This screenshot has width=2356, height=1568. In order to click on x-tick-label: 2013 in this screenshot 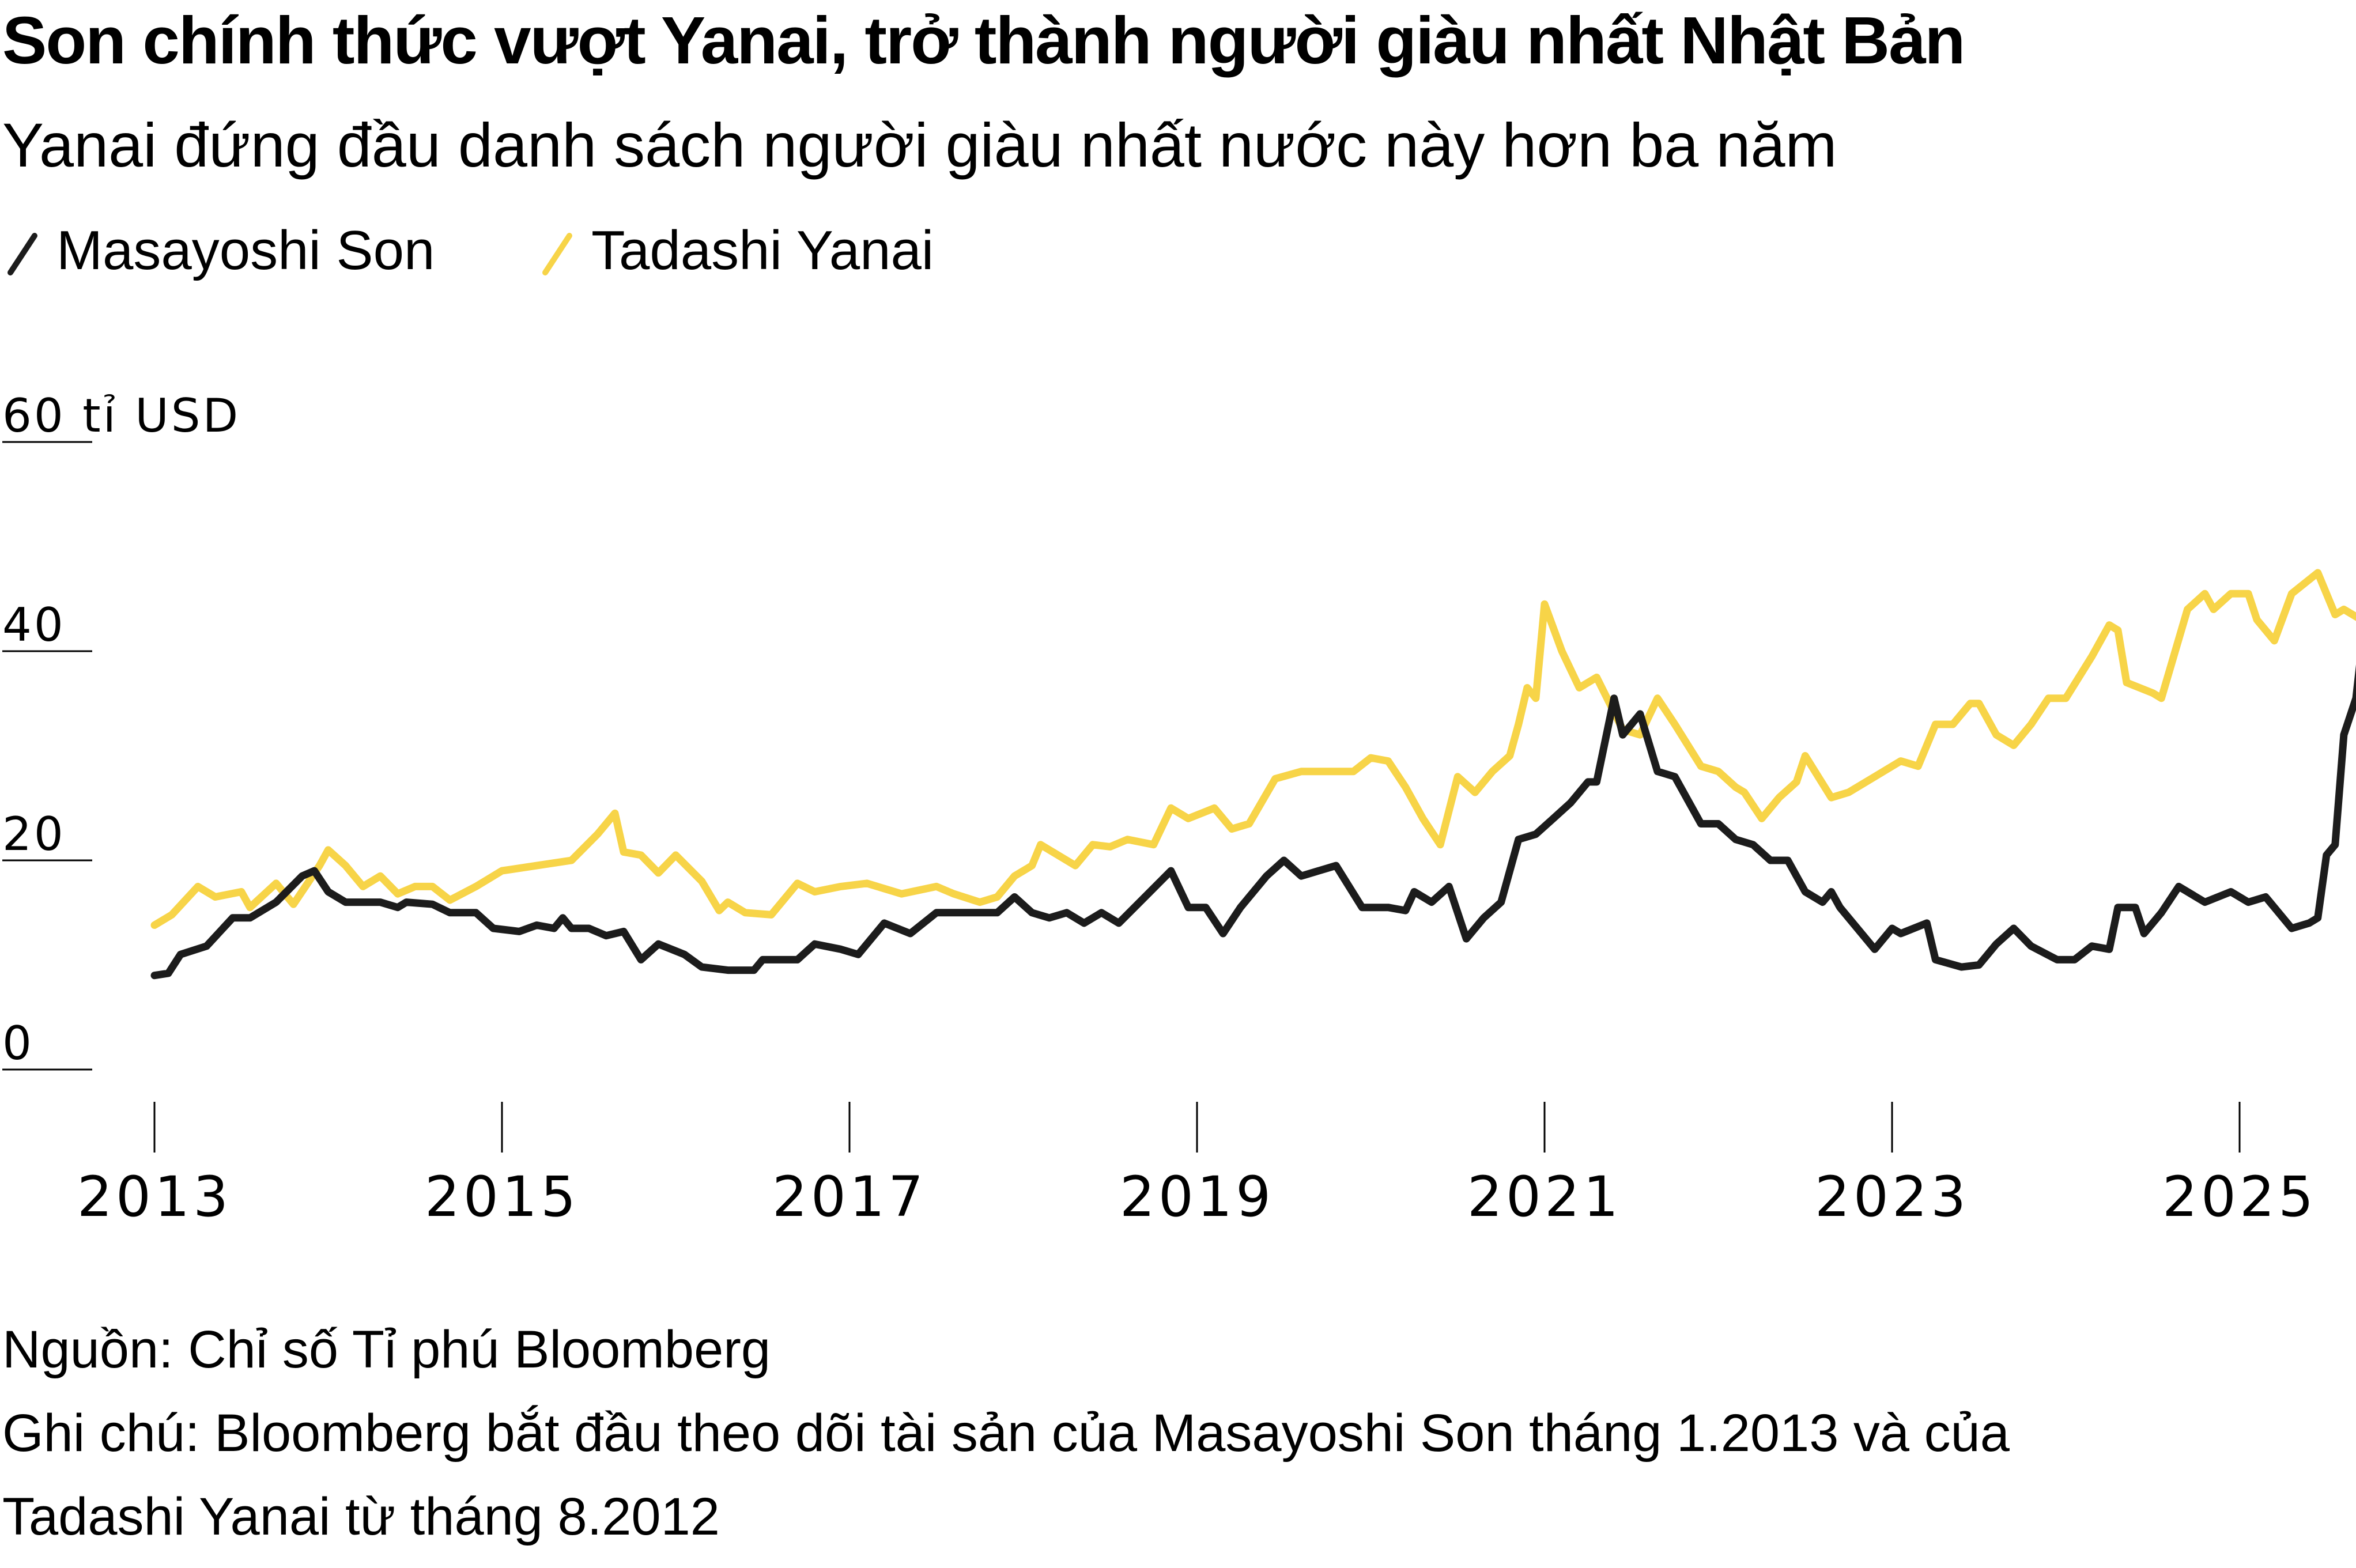, I will do `click(155, 1197)`.